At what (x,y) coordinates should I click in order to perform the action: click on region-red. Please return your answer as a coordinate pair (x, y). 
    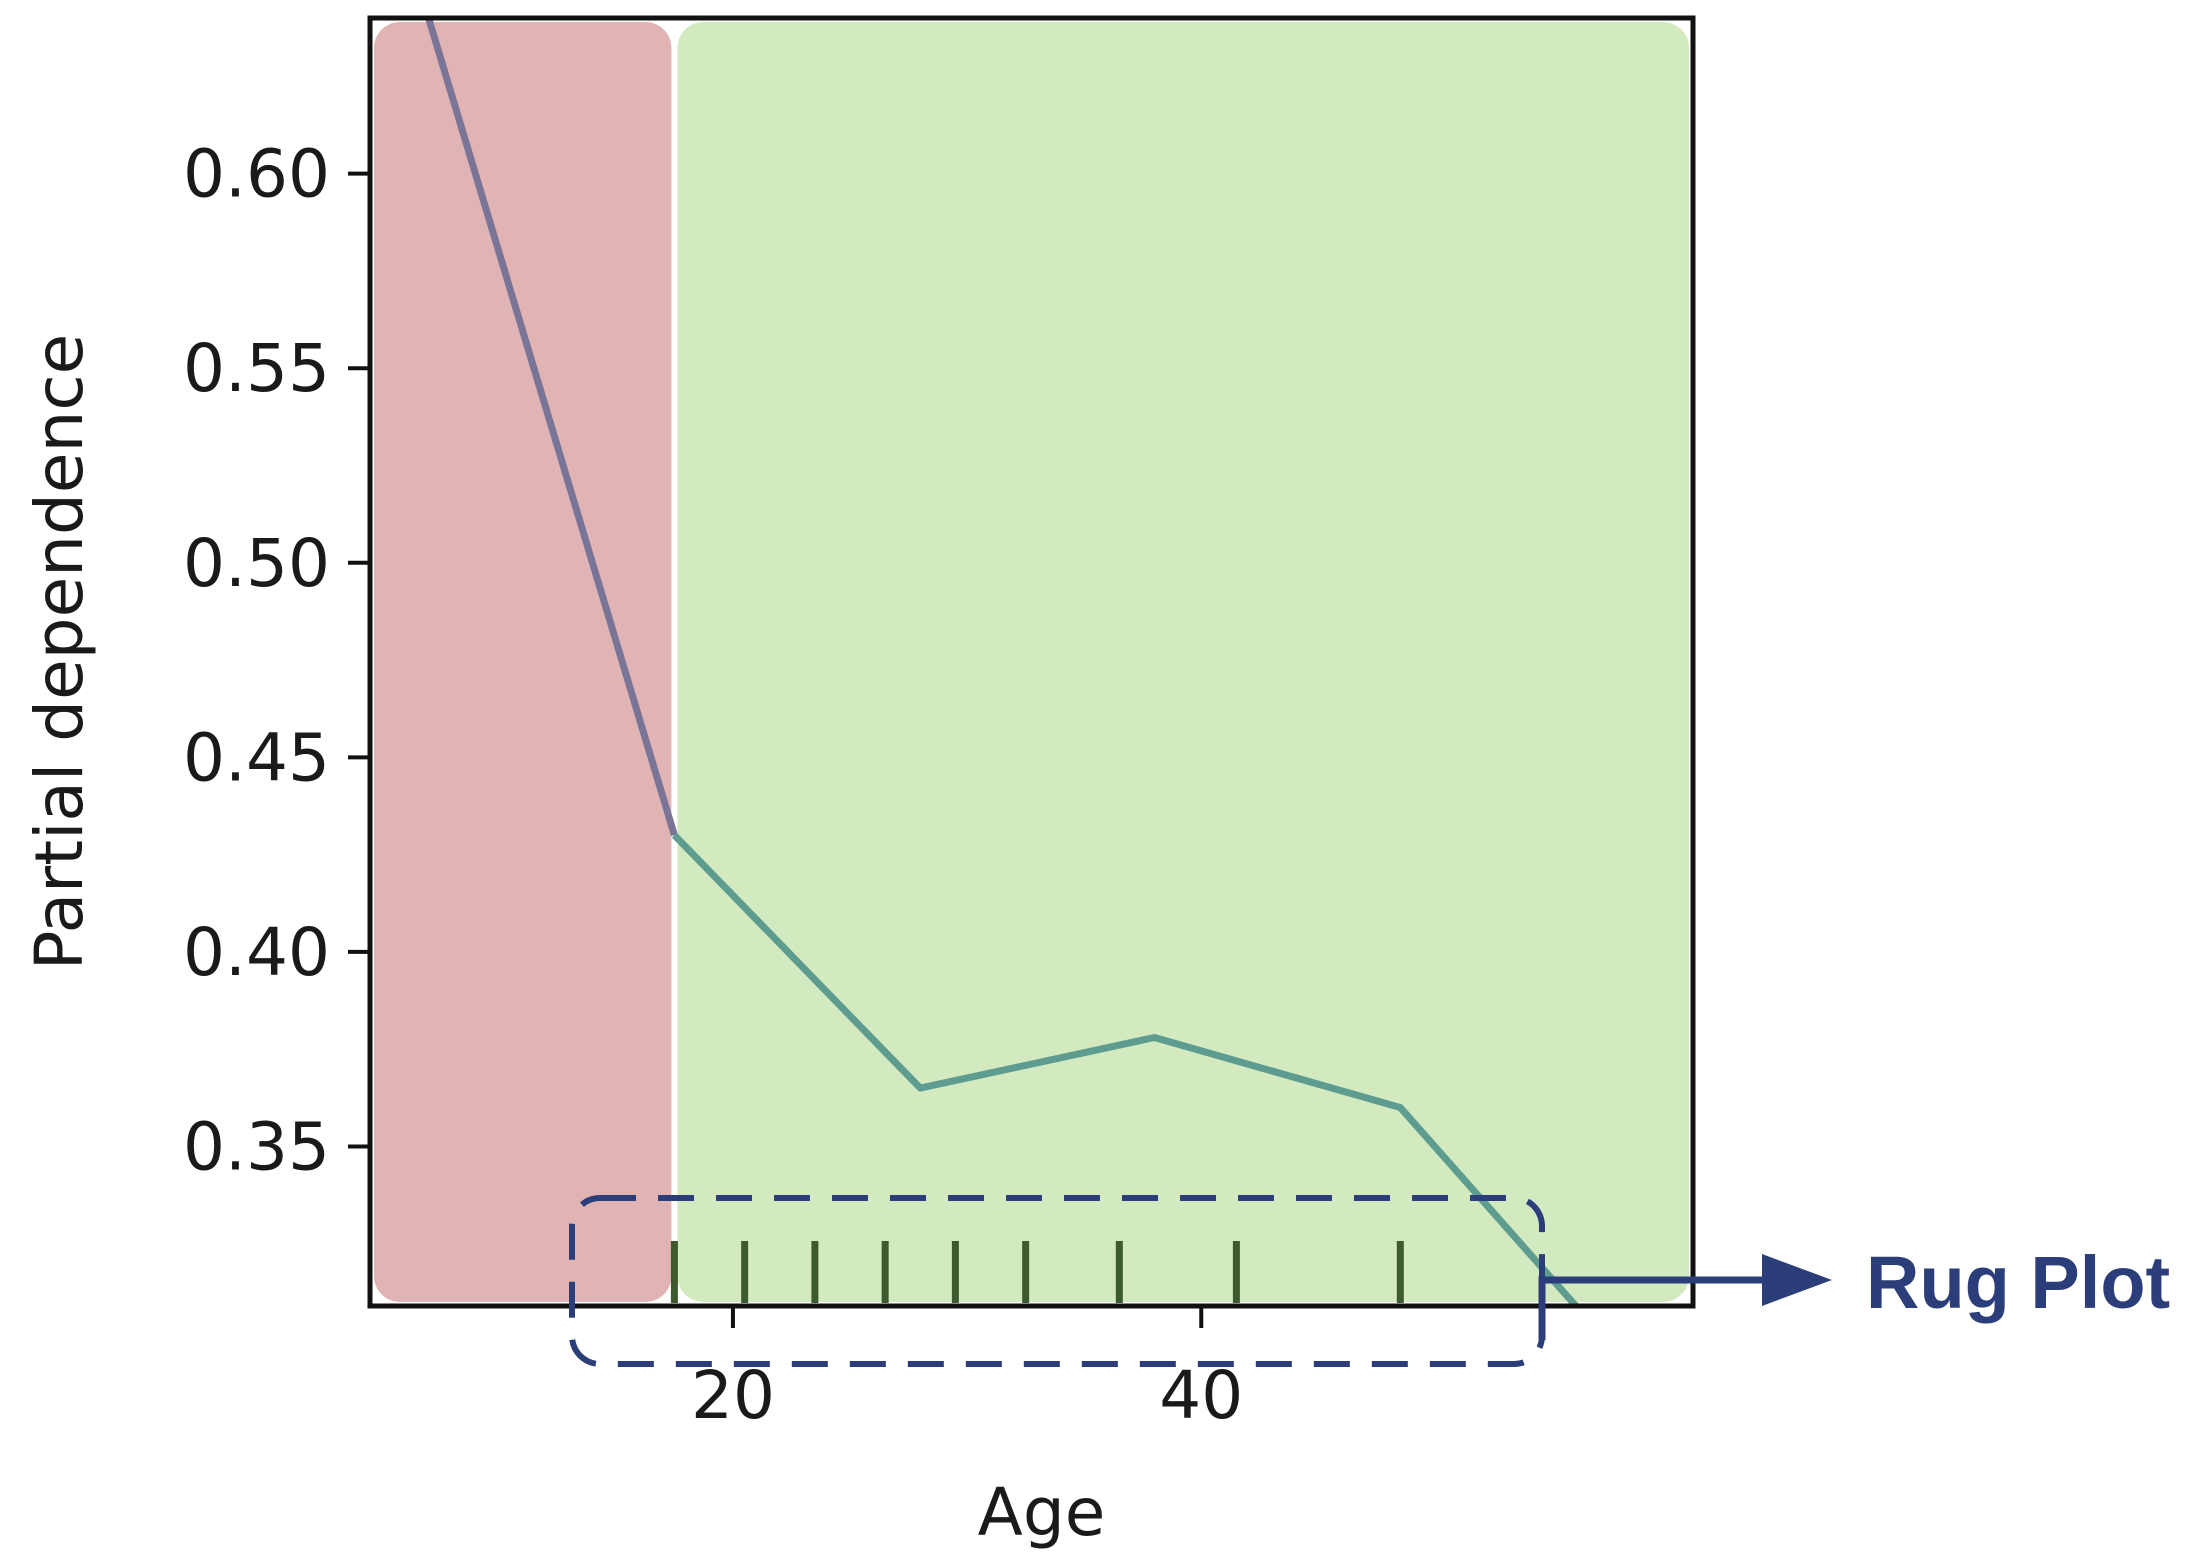
    Looking at the image, I should click on (523, 662).